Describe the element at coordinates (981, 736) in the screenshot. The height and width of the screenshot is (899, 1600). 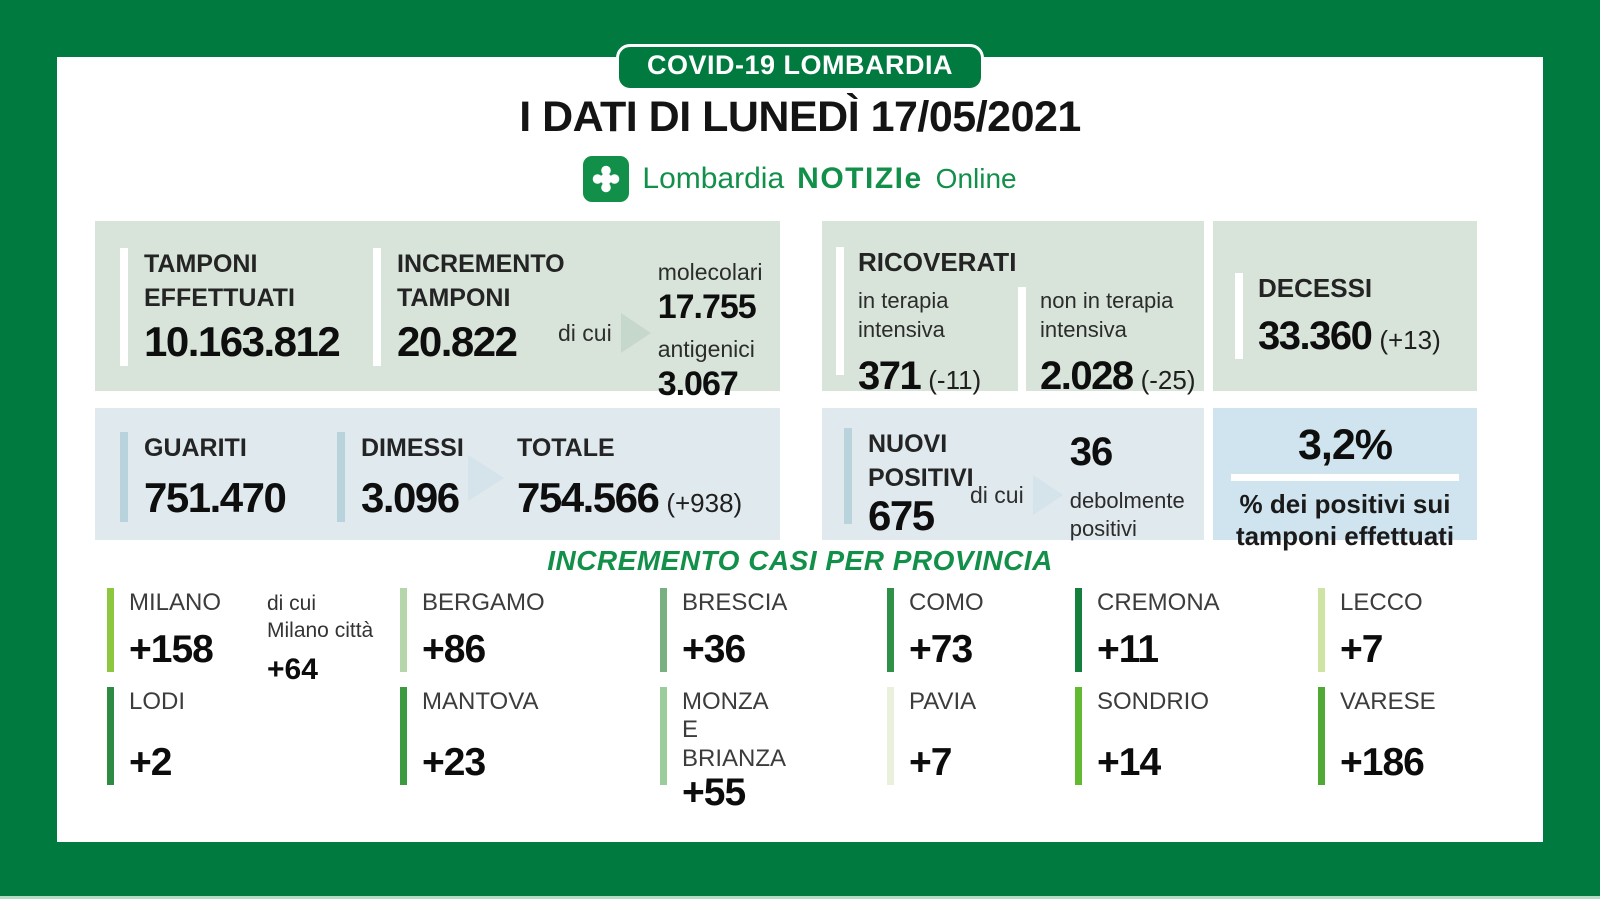
I see `province-pavia: PAVIA +7` at that location.